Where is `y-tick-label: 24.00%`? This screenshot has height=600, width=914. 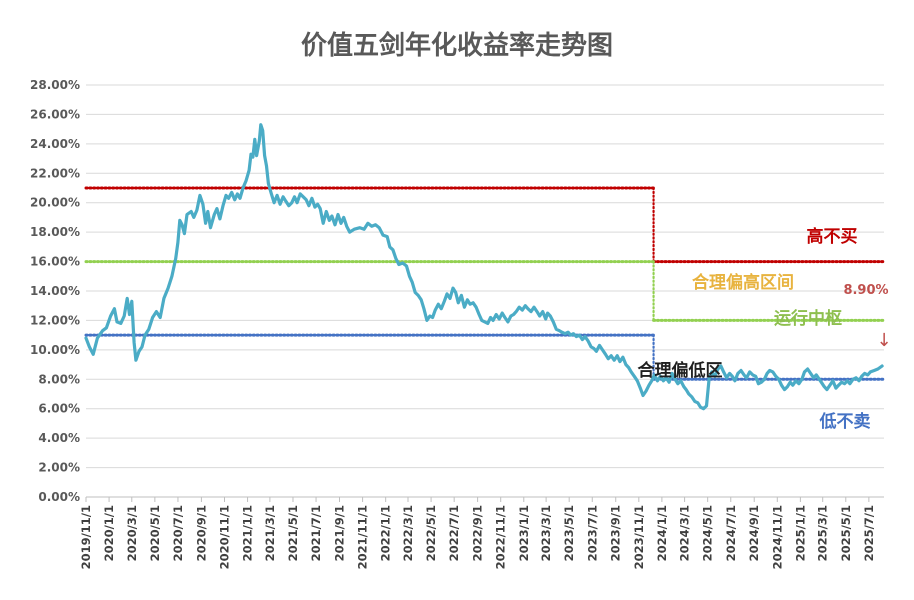 y-tick-label: 24.00% is located at coordinates (55, 144).